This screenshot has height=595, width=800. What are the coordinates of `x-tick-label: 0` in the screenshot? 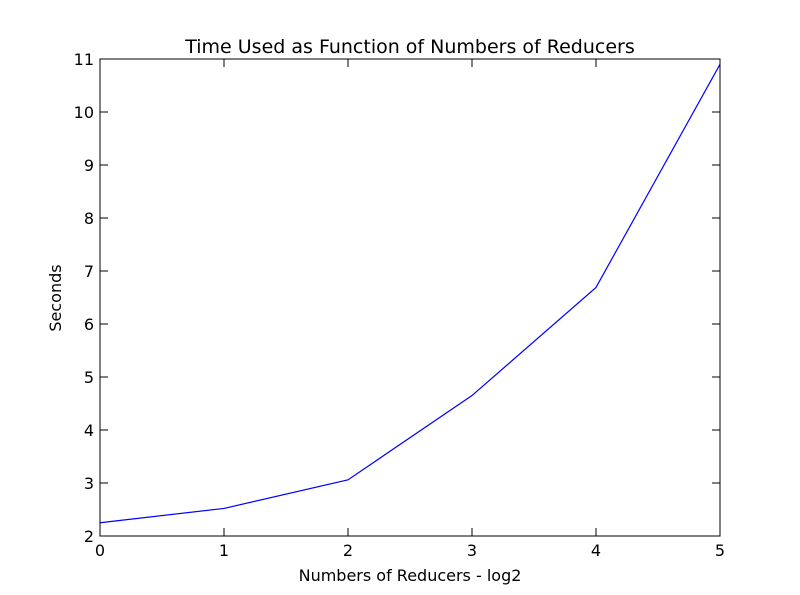 It's located at (100, 550).